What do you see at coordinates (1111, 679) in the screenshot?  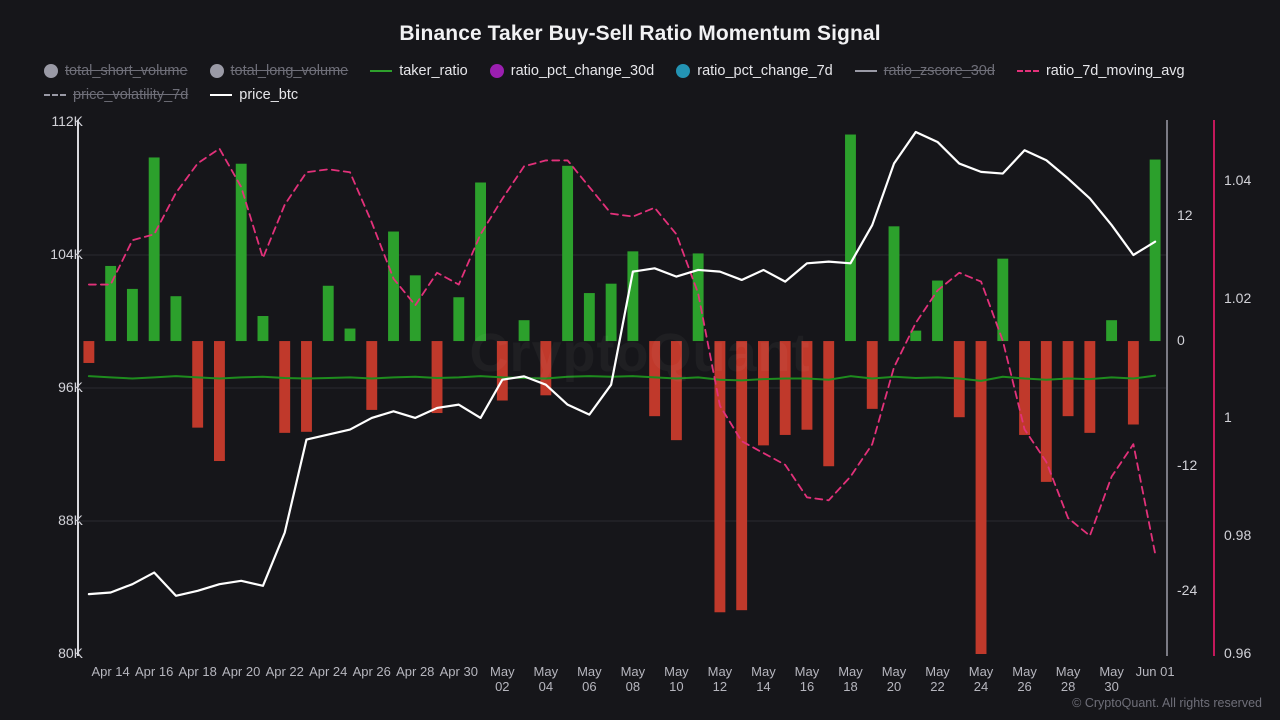 I see `x-tick-label: May 30` at bounding box center [1111, 679].